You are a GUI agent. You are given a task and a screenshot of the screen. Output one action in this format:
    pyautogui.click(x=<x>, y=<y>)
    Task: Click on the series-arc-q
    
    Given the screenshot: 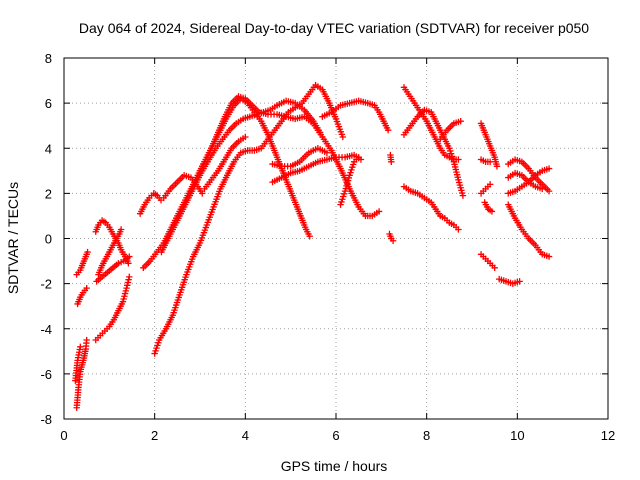 What is the action you would take?
    pyautogui.click(x=300, y=157)
    